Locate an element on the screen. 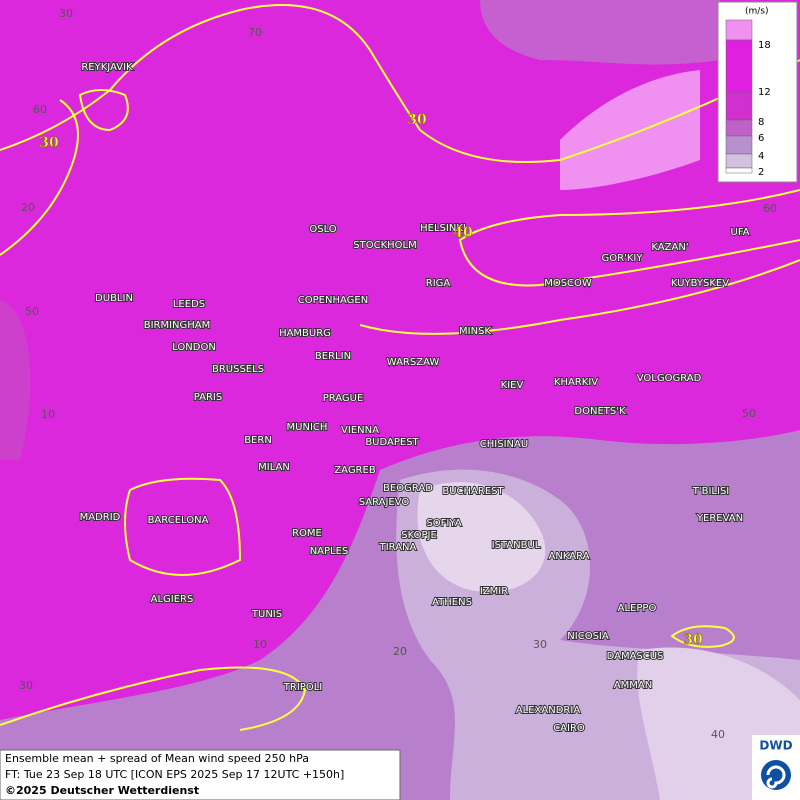 This screenshot has height=800, width=800. city-label: T'BILISI is located at coordinates (710, 491).